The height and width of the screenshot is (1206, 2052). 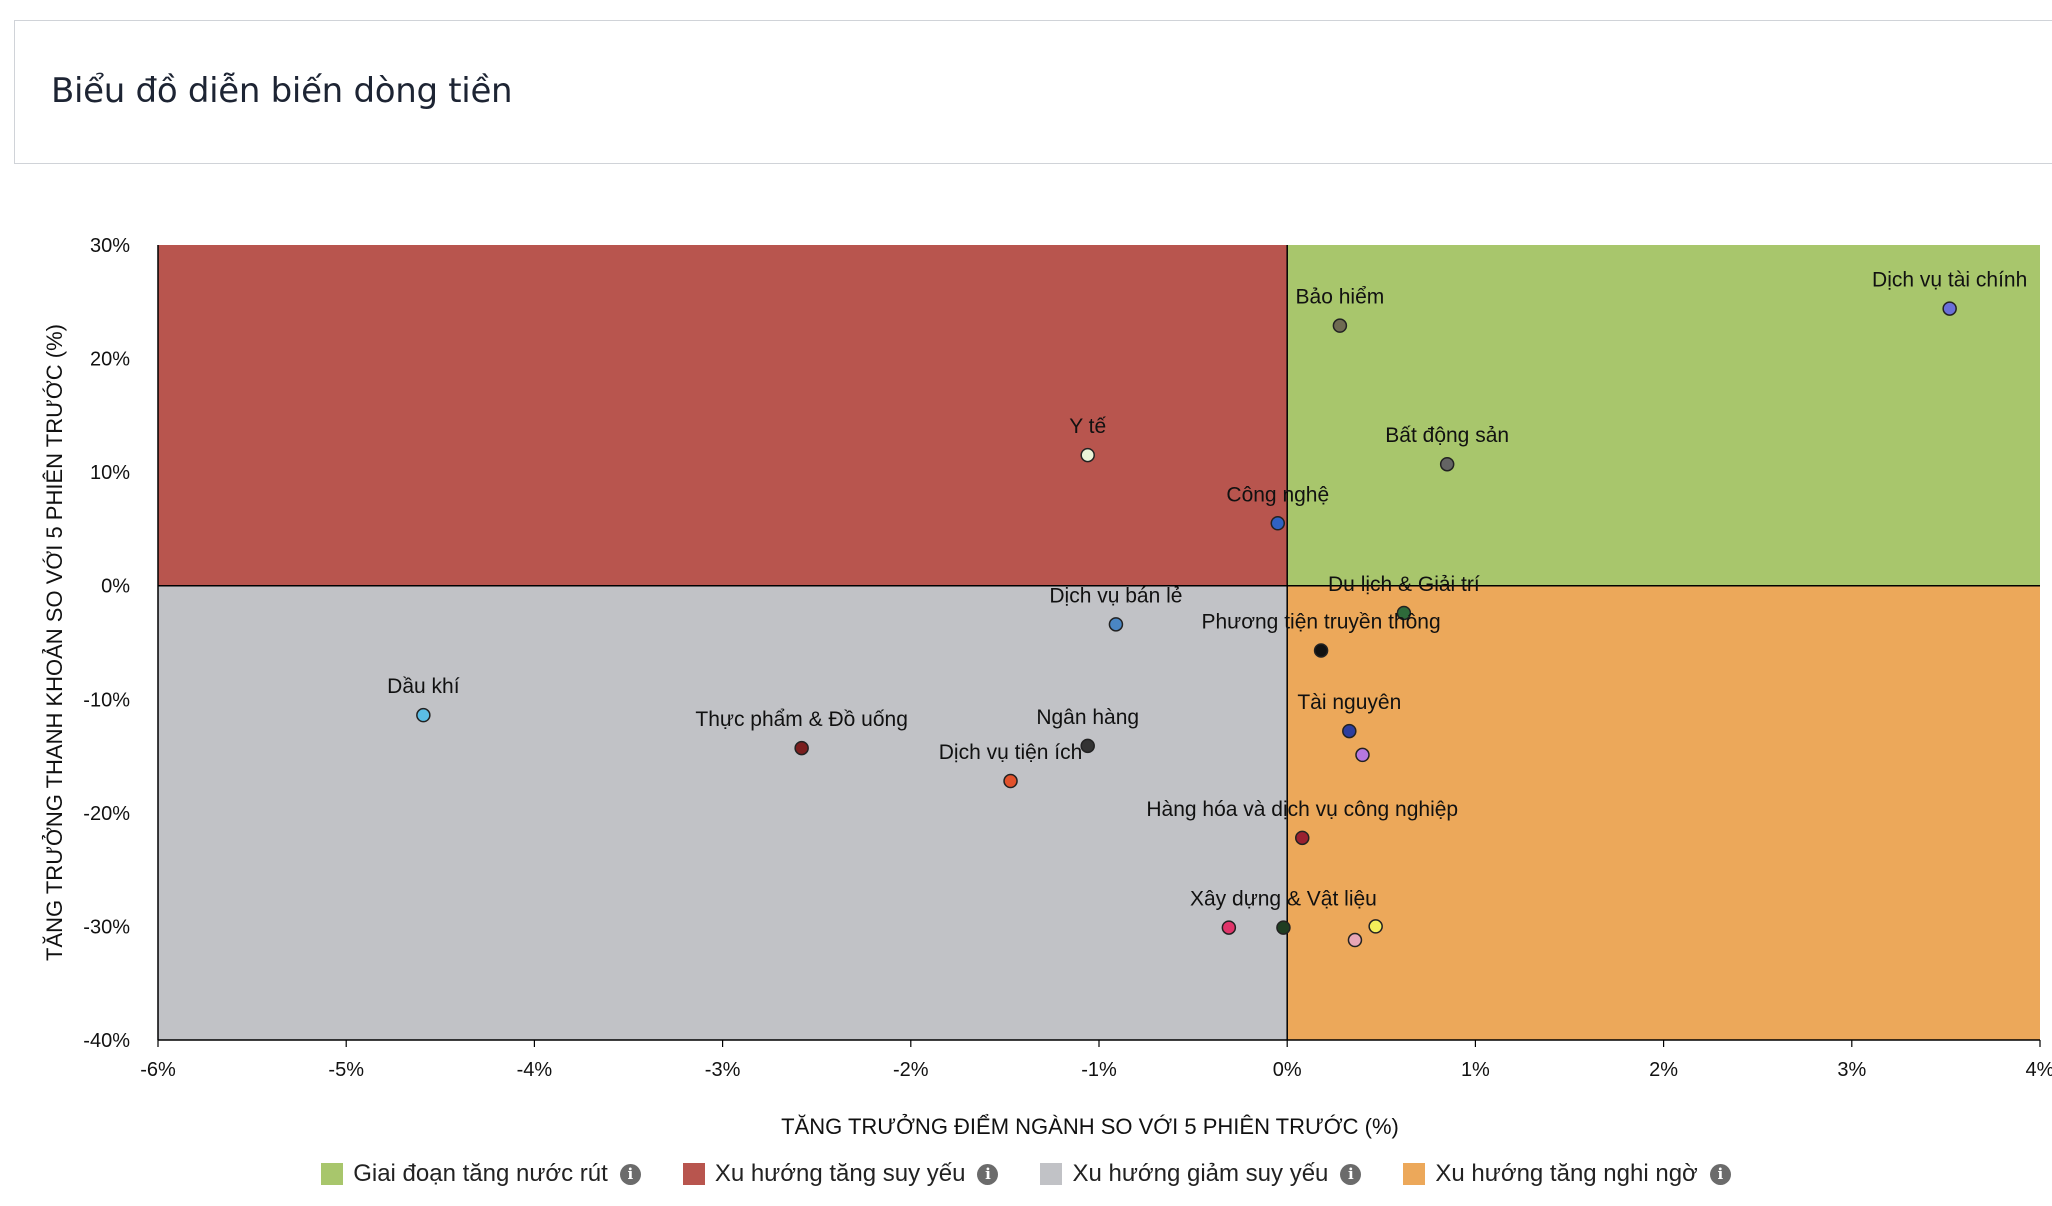 What do you see at coordinates (1404, 584) in the screenshot?
I see `data-point-label: Du lịch & Giải trí` at bounding box center [1404, 584].